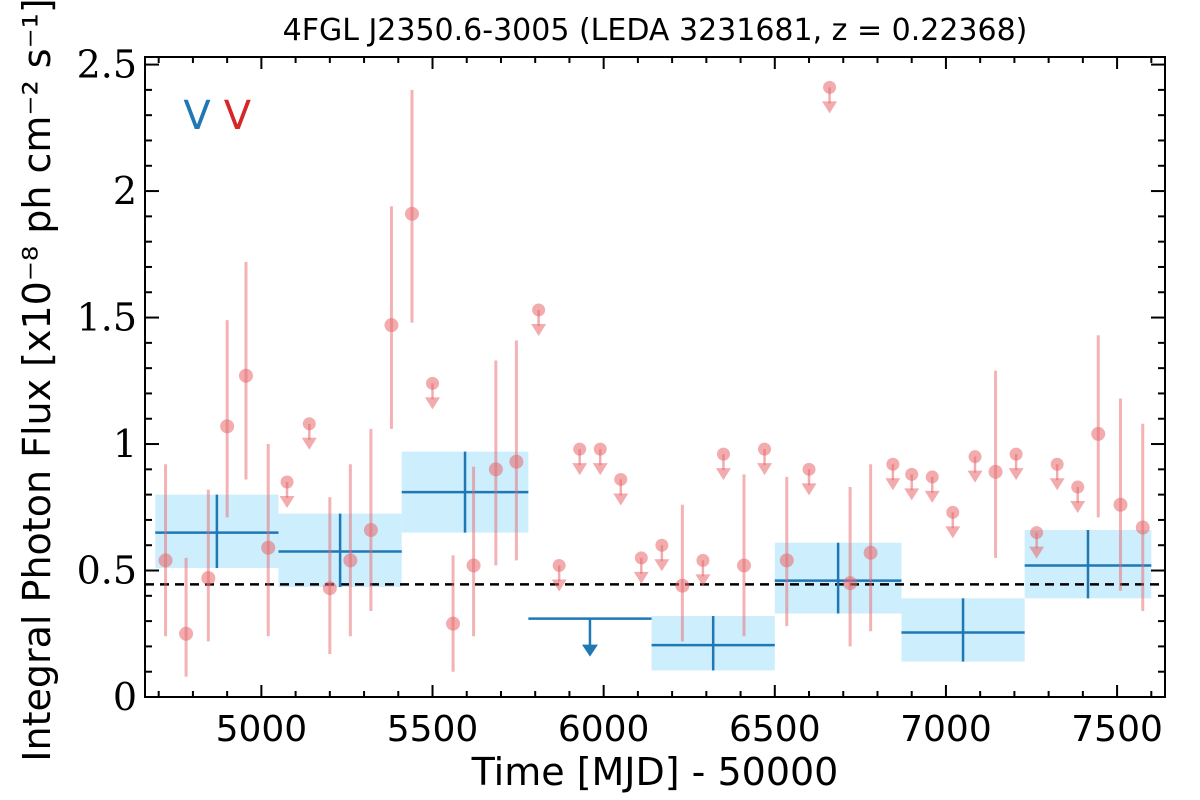  I want to click on y-tick-label: 0, so click(125, 697).